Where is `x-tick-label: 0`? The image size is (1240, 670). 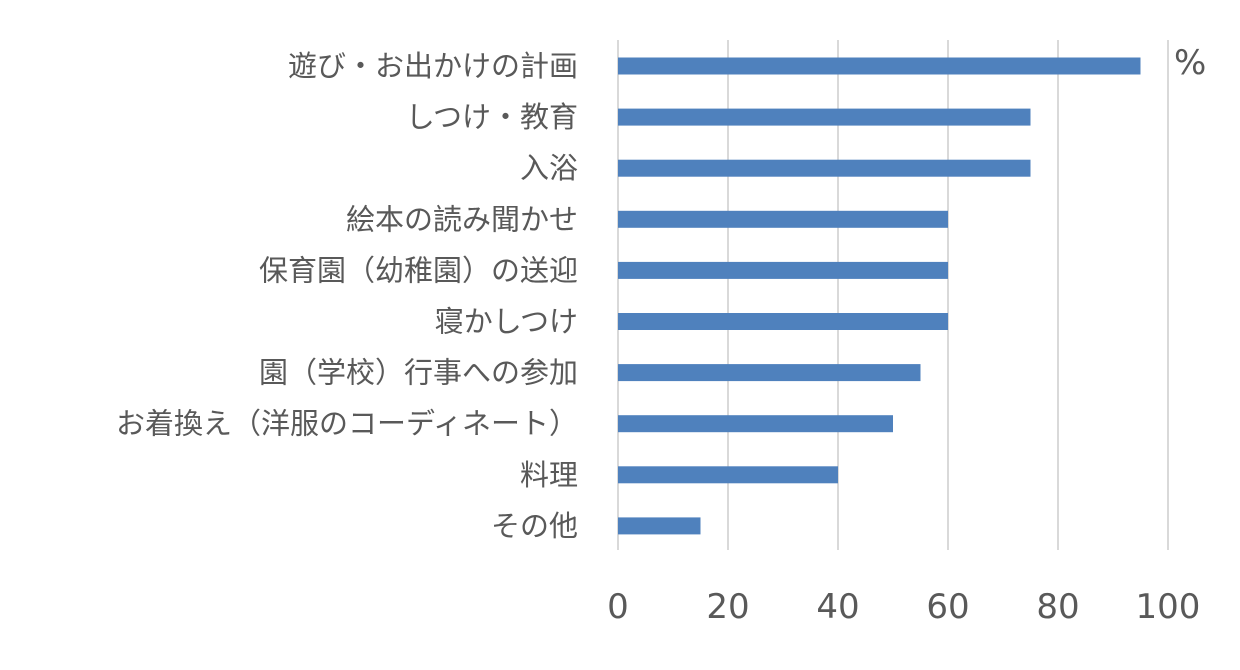
x-tick-label: 0 is located at coordinates (618, 607).